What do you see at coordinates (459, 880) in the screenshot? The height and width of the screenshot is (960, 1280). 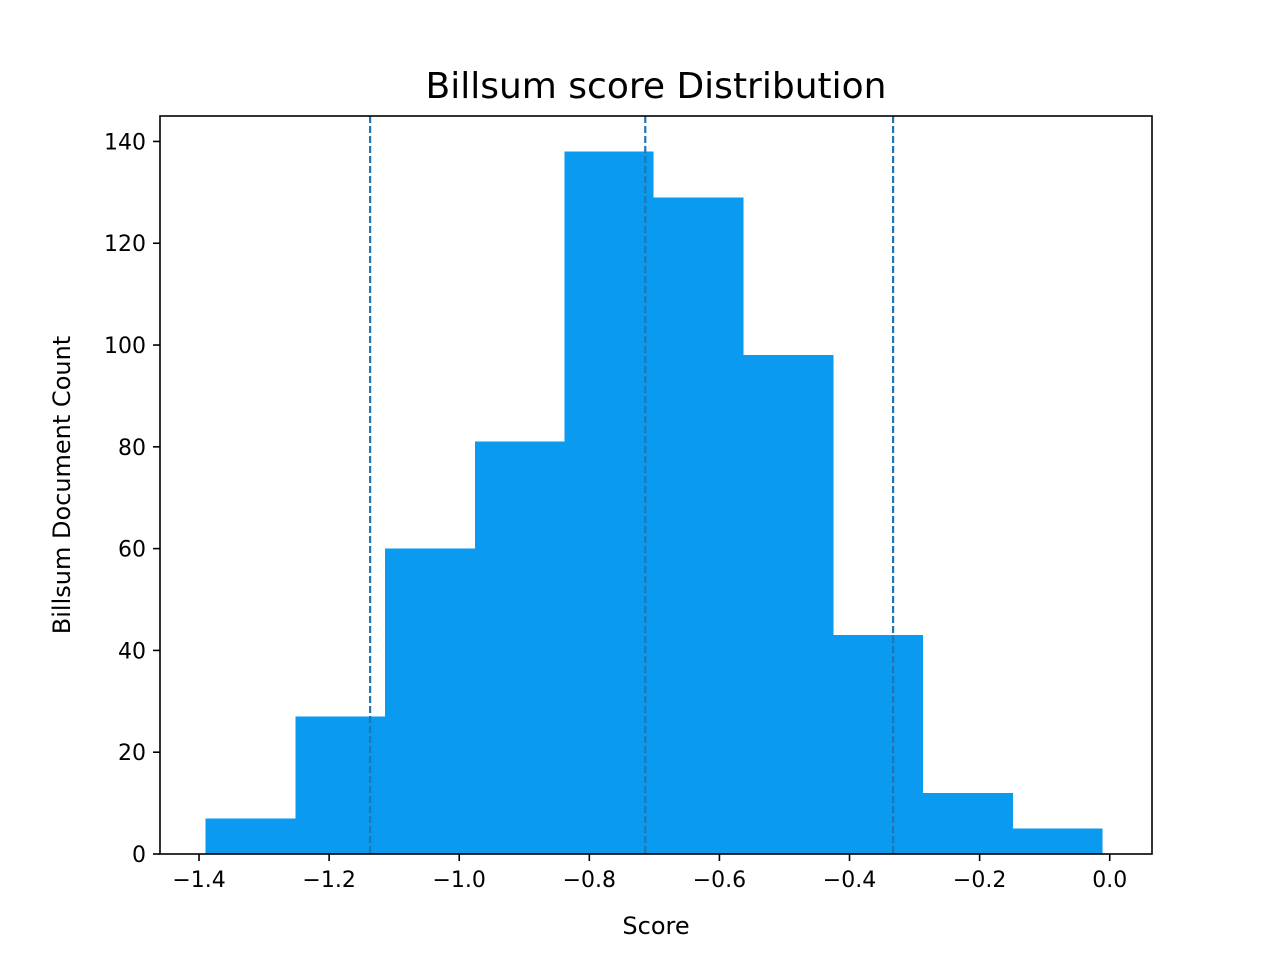 I see `x-tick-label: −1.0` at bounding box center [459, 880].